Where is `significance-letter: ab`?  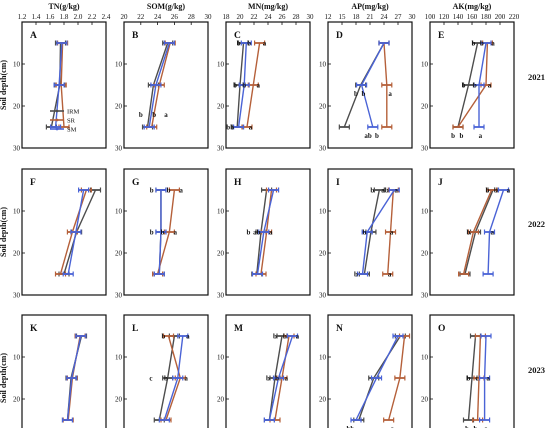 significance-letter: ab is located at coordinates (385, 191).